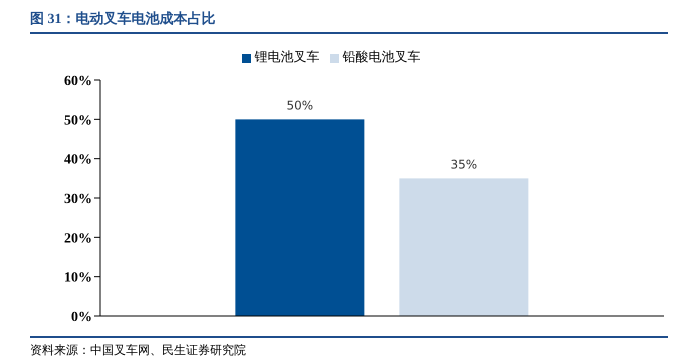 The height and width of the screenshot is (362, 676). What do you see at coordinates (381, 56) in the screenshot?
I see `legend-label: 铅酸电池叉车` at bounding box center [381, 56].